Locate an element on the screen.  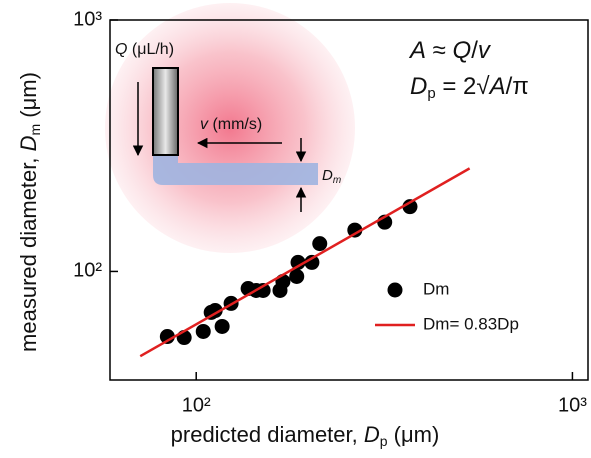
velocity-label: v (mm/s) is located at coordinates (231, 124).